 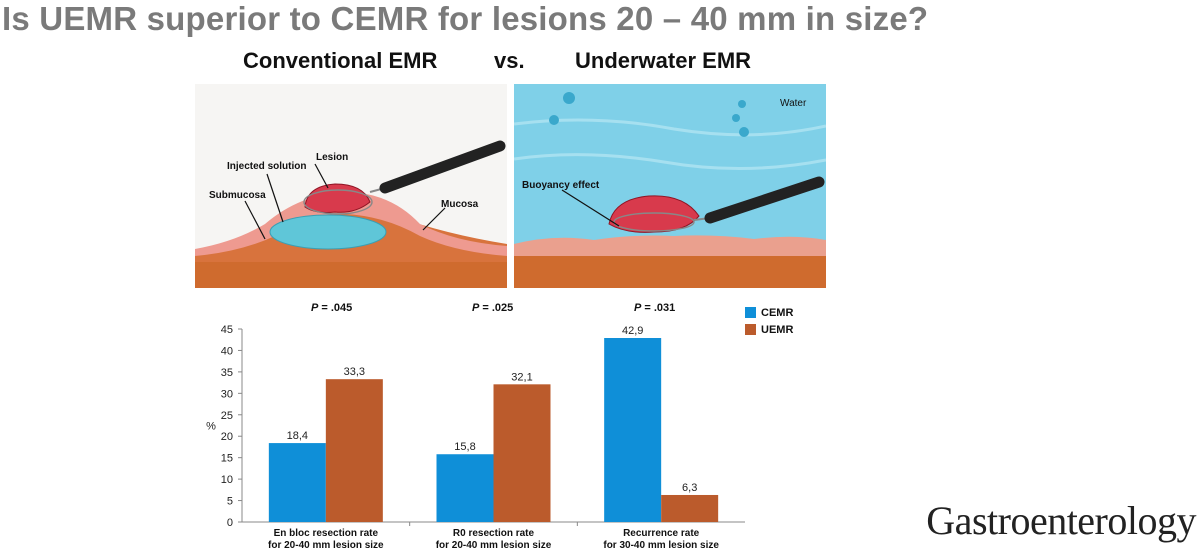 I want to click on pvalue-recurrence: P = .031, so click(x=655, y=308).